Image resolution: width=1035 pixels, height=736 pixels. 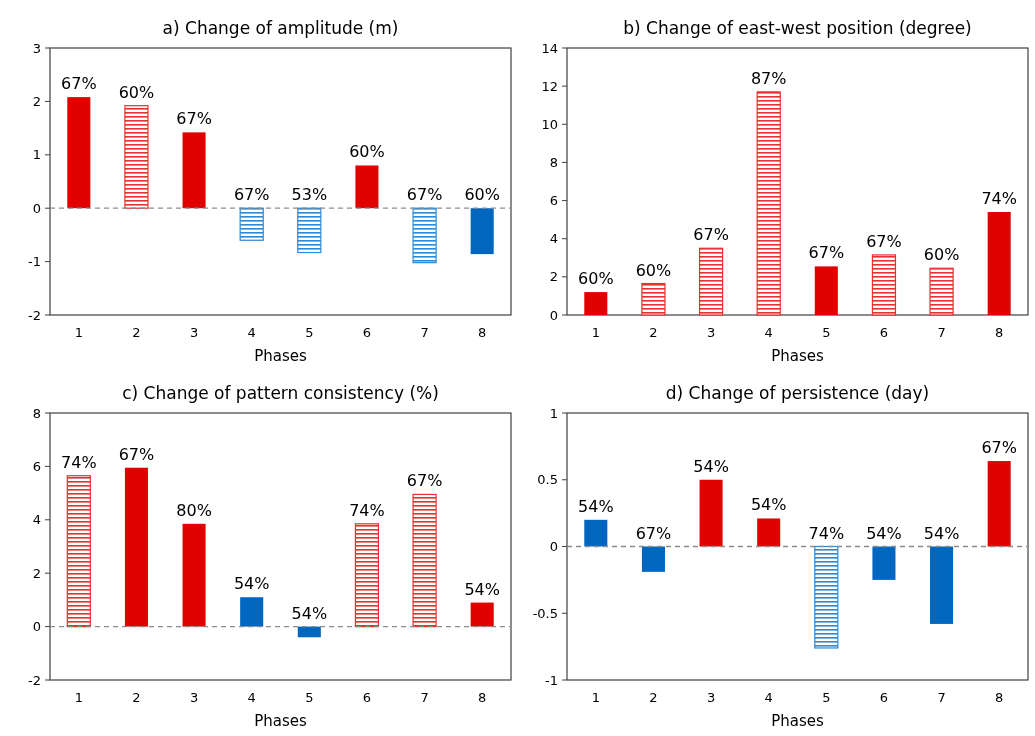 I want to click on text: 87%, so click(x=768, y=78).